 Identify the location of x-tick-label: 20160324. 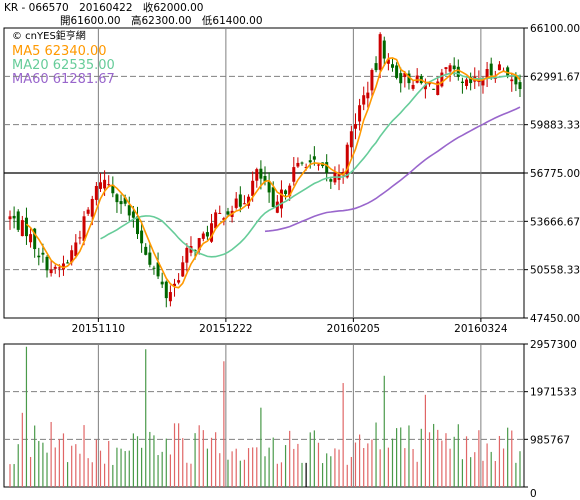
(481, 329).